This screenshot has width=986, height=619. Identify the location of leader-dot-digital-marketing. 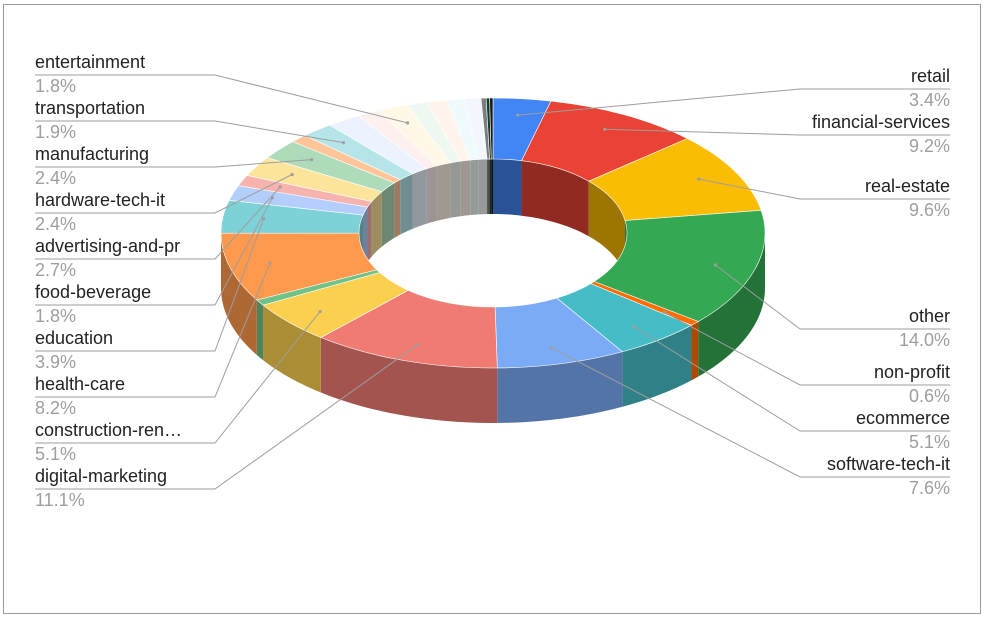
(417, 345).